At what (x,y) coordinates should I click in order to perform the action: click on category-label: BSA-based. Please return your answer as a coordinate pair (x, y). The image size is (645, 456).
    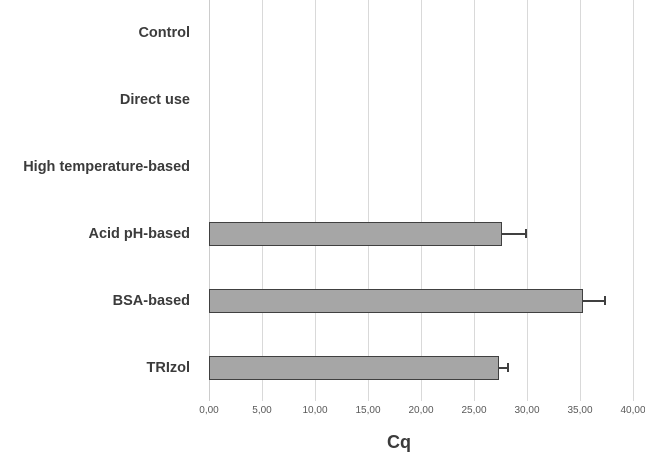
    Looking at the image, I should click on (151, 300).